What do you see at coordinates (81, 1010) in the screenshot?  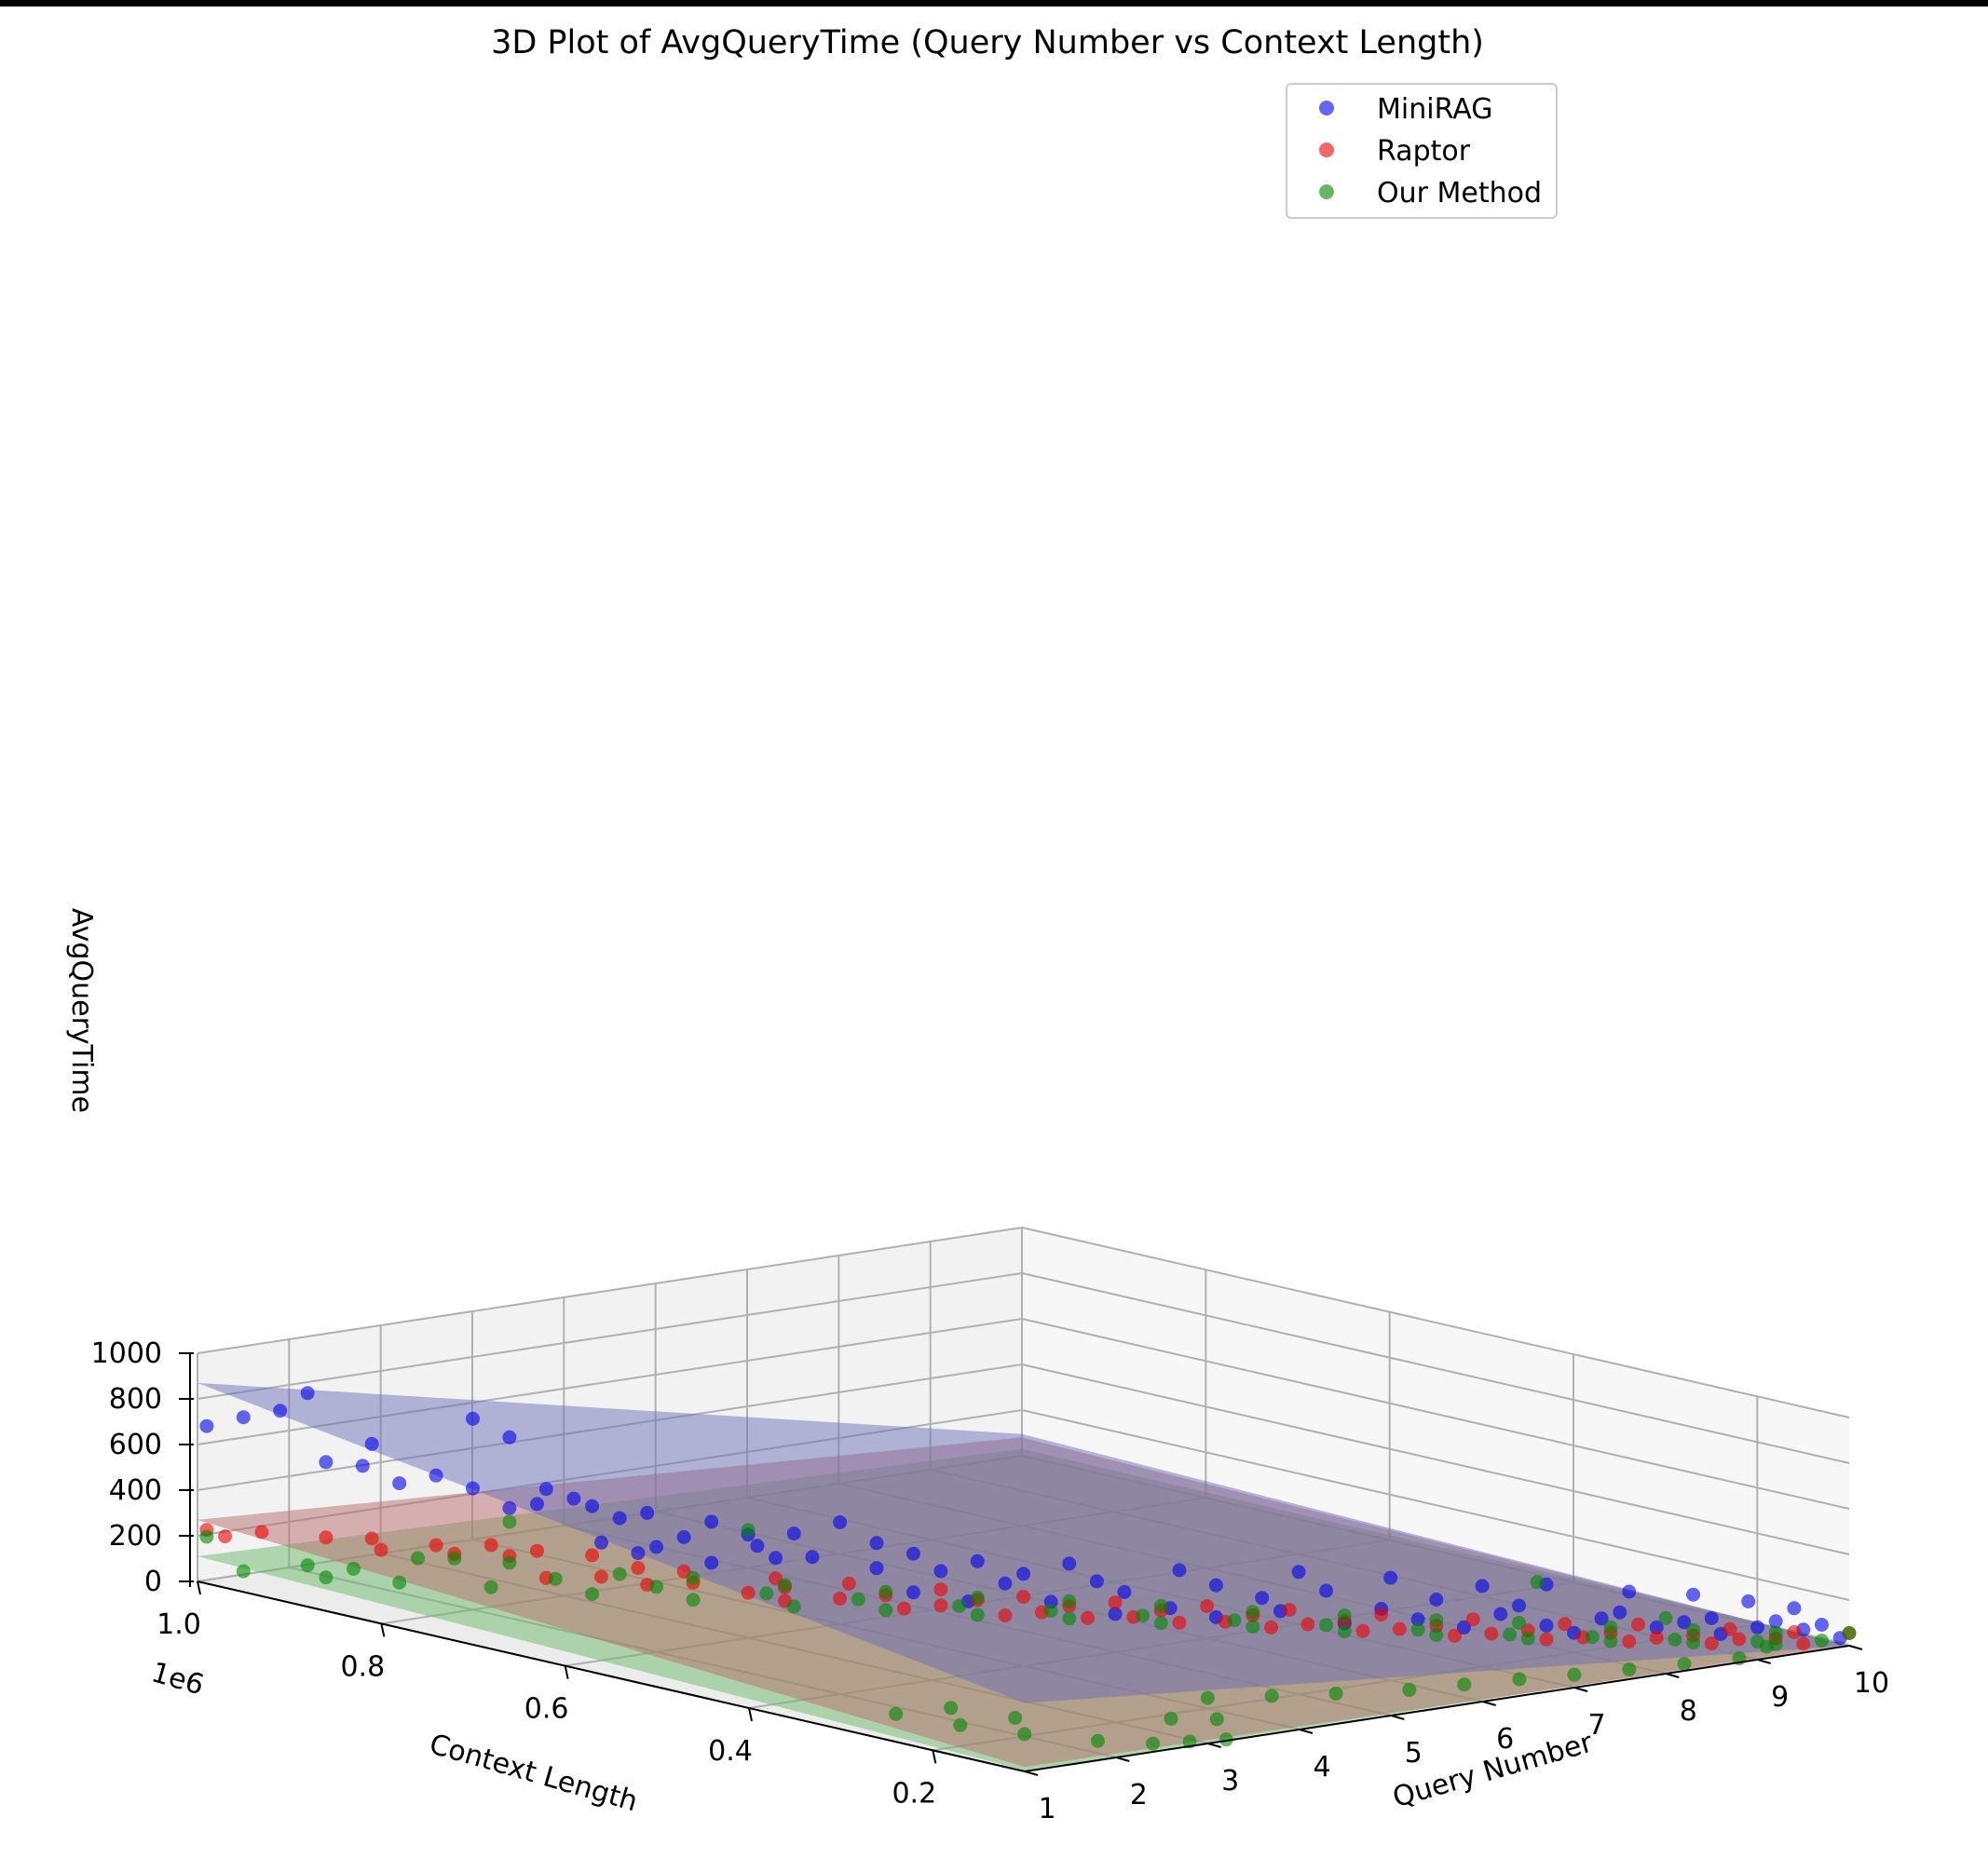 I see `z-axis-label: AvgQueryTime` at bounding box center [81, 1010].